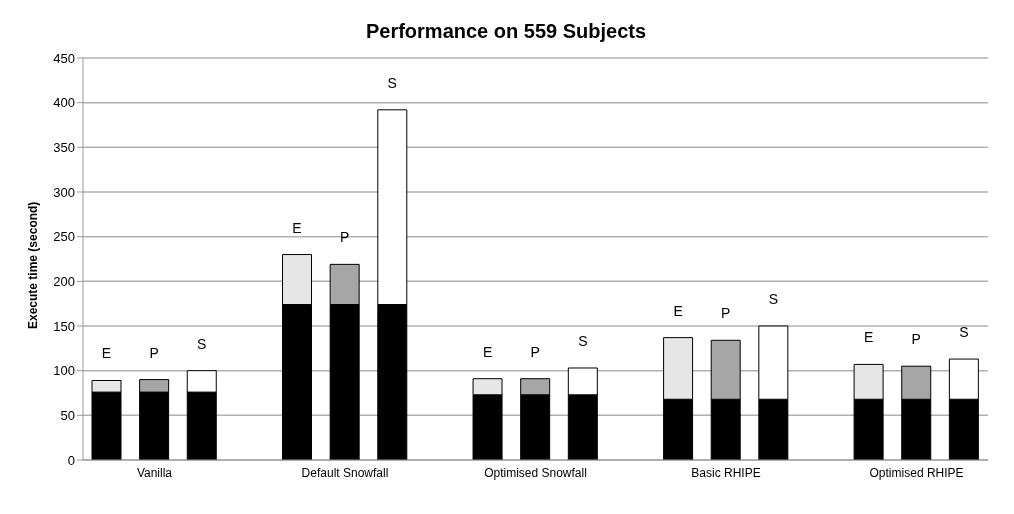 The width and height of the screenshot is (1014, 514). I want to click on y-tick-label: 400, so click(64, 103).